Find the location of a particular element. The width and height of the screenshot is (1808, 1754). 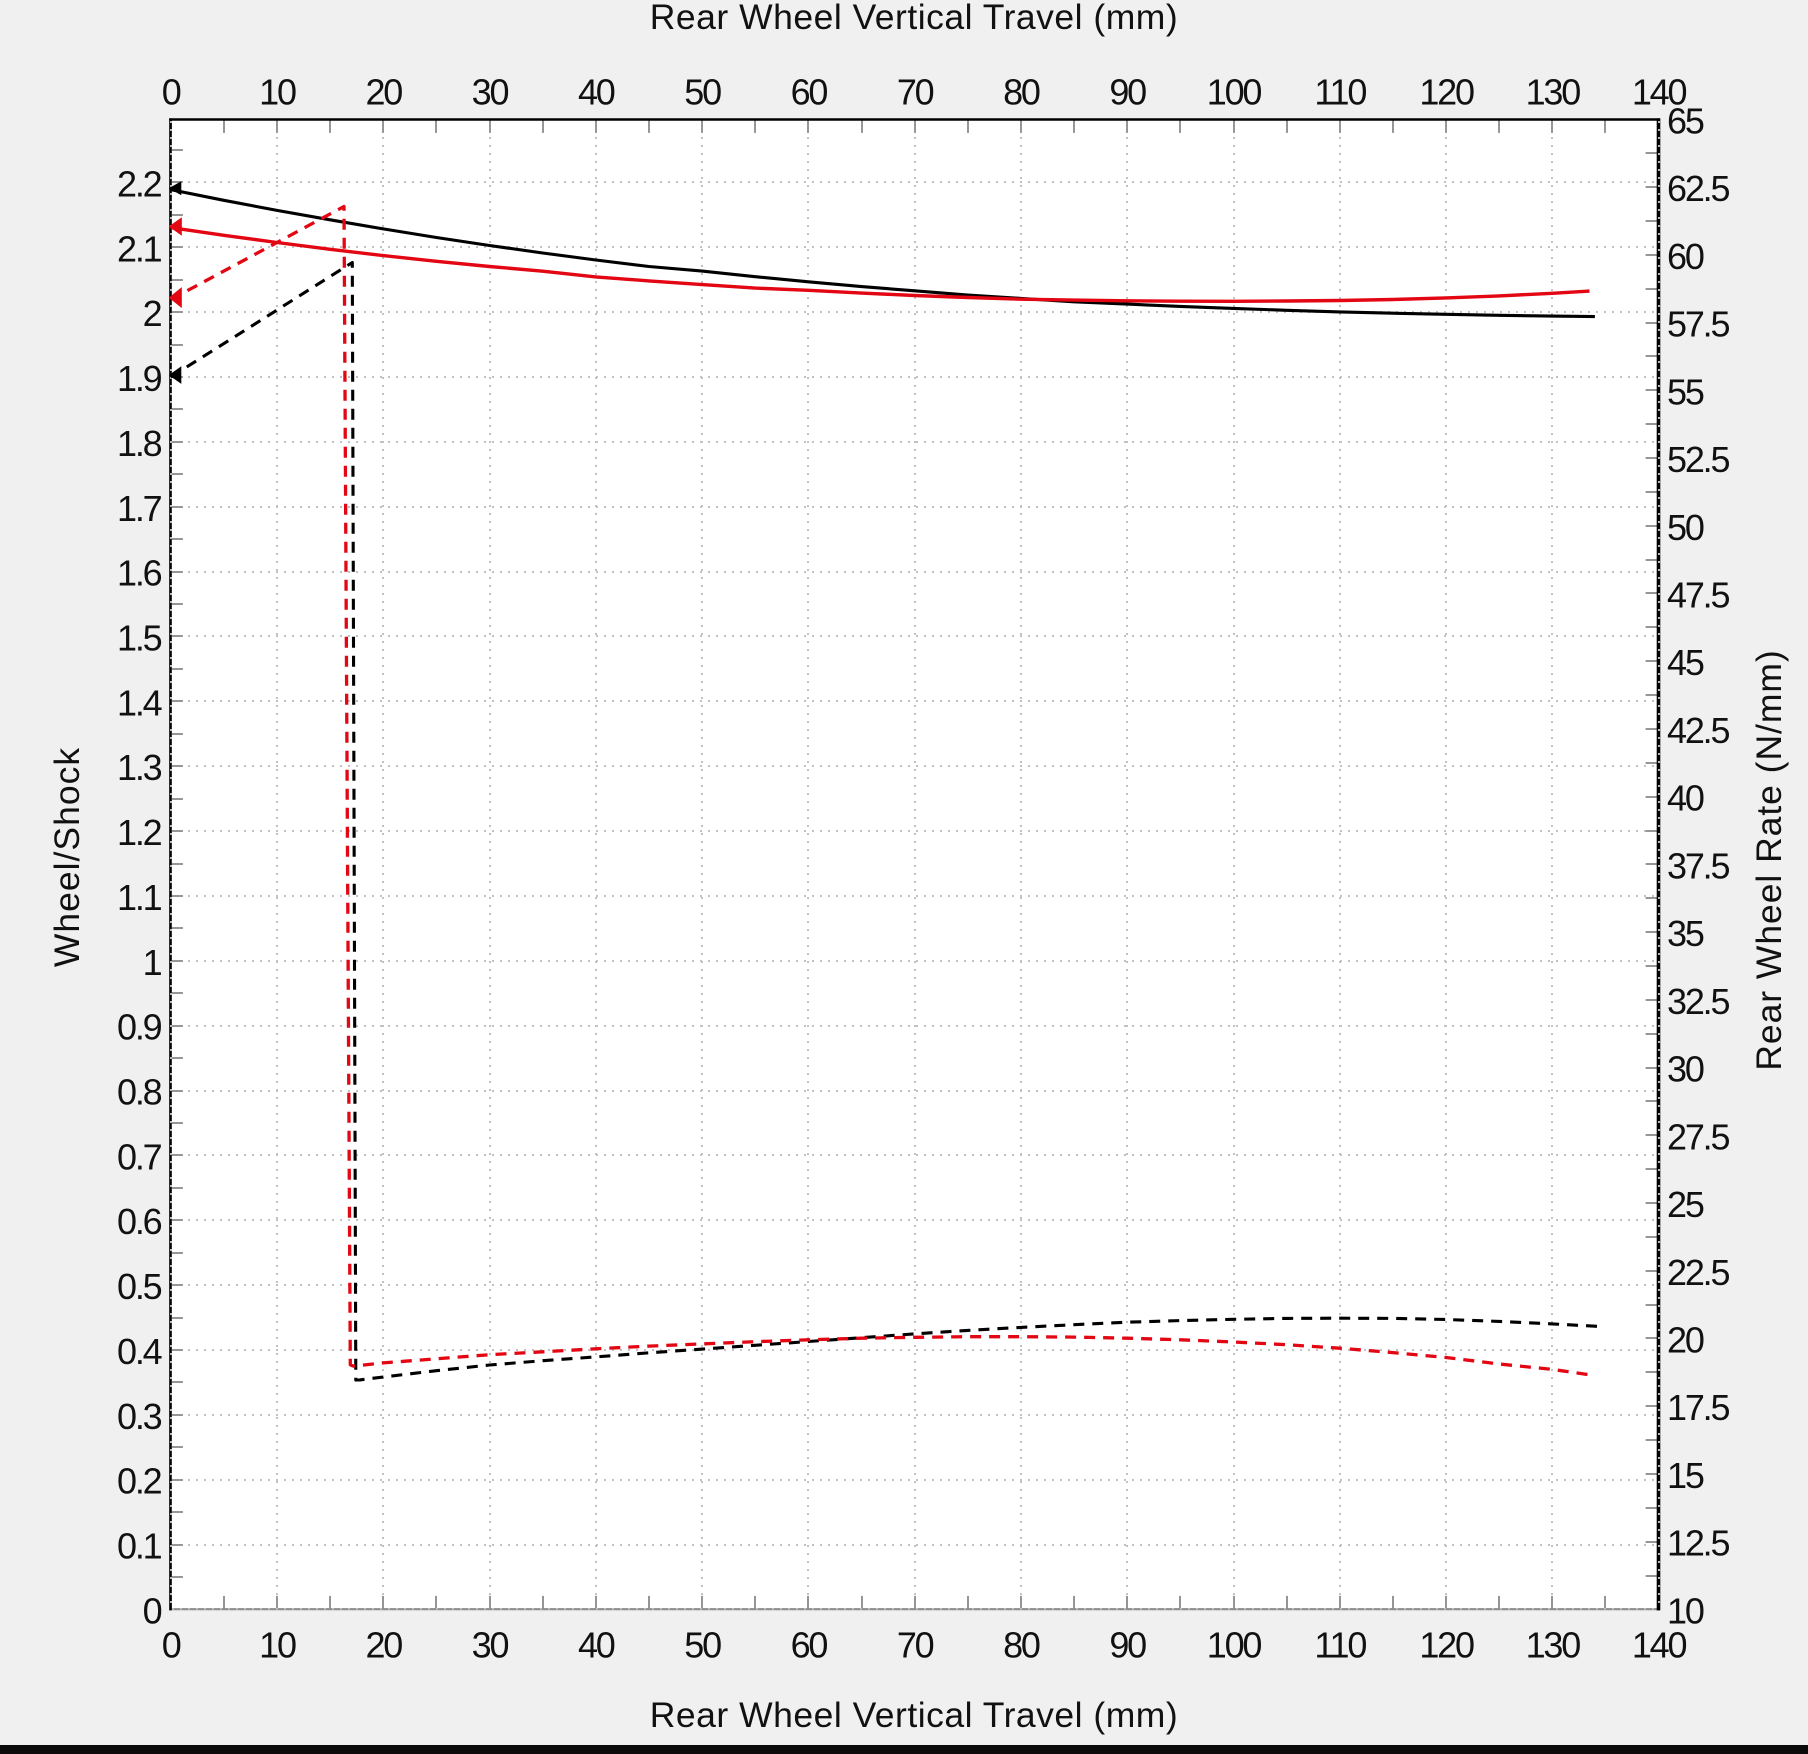

svg-text: 25 is located at coordinates (1685, 1204).